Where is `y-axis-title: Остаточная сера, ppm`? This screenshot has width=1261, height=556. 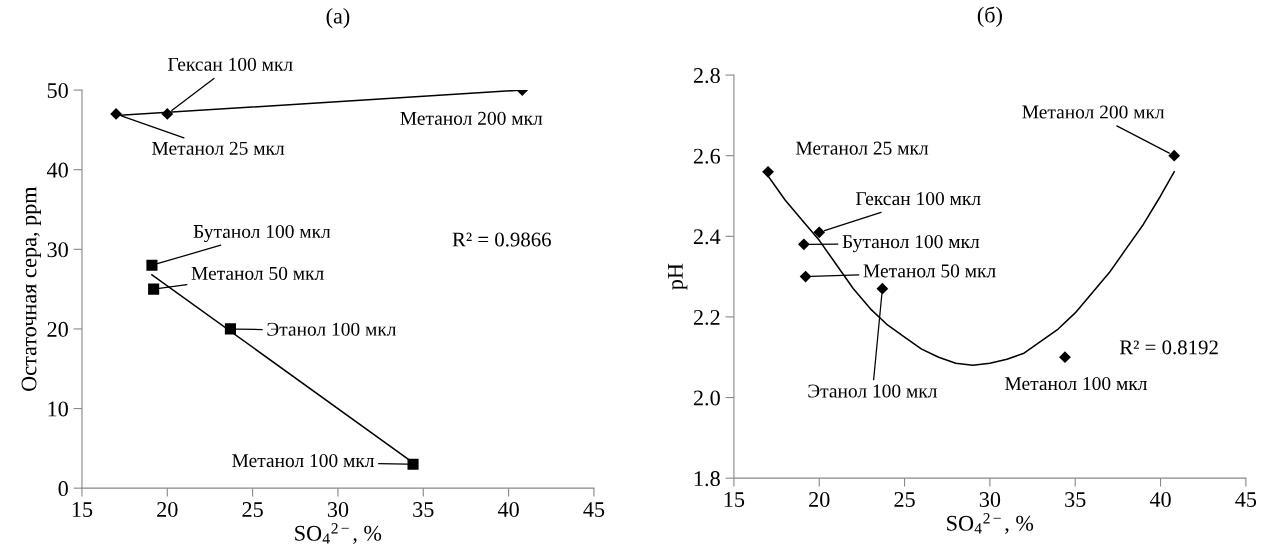 y-axis-title: Остаточная сера, ppm is located at coordinates (31, 288).